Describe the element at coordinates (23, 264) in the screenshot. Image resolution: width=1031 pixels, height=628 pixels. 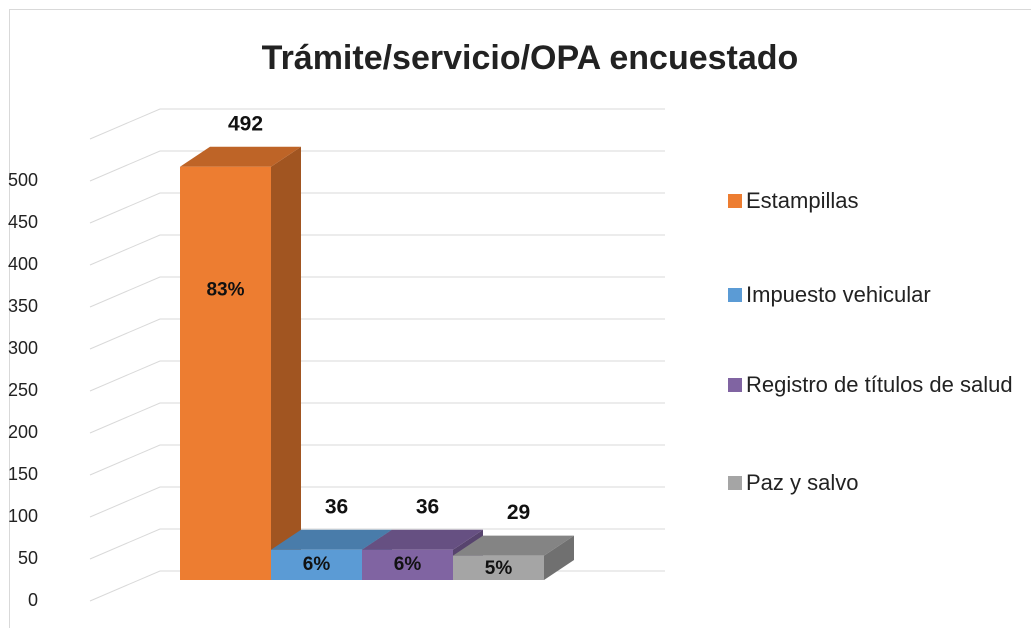
I see `y-tick-label: 400` at that location.